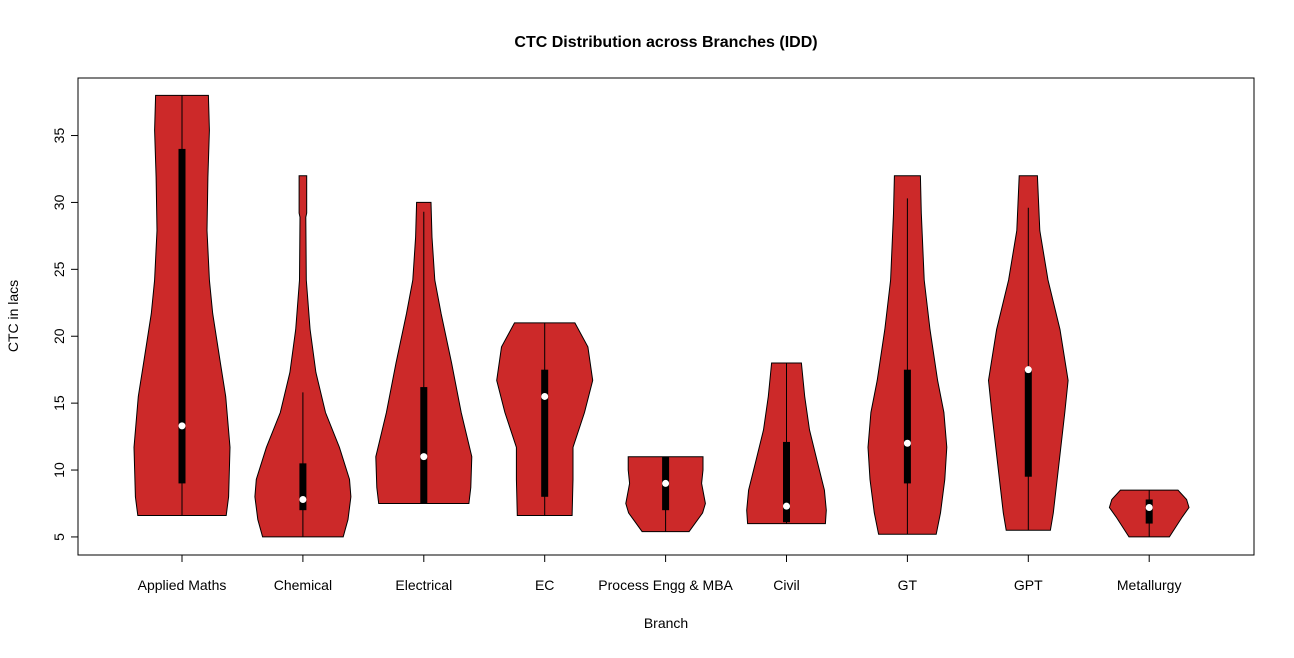 This screenshot has height=658, width=1294. I want to click on x-tick-label: Metallurgy, so click(1149, 585).